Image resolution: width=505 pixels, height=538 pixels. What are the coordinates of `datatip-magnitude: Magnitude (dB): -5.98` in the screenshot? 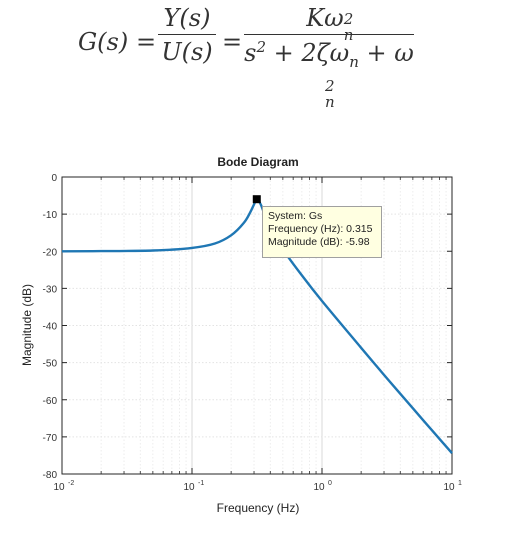 It's located at (319, 242).